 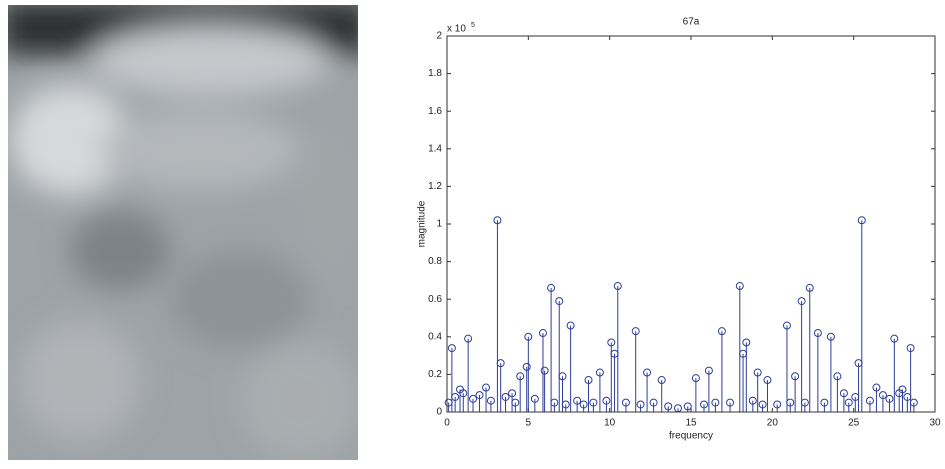 What do you see at coordinates (447, 423) in the screenshot?
I see `x-tick-label: 0` at bounding box center [447, 423].